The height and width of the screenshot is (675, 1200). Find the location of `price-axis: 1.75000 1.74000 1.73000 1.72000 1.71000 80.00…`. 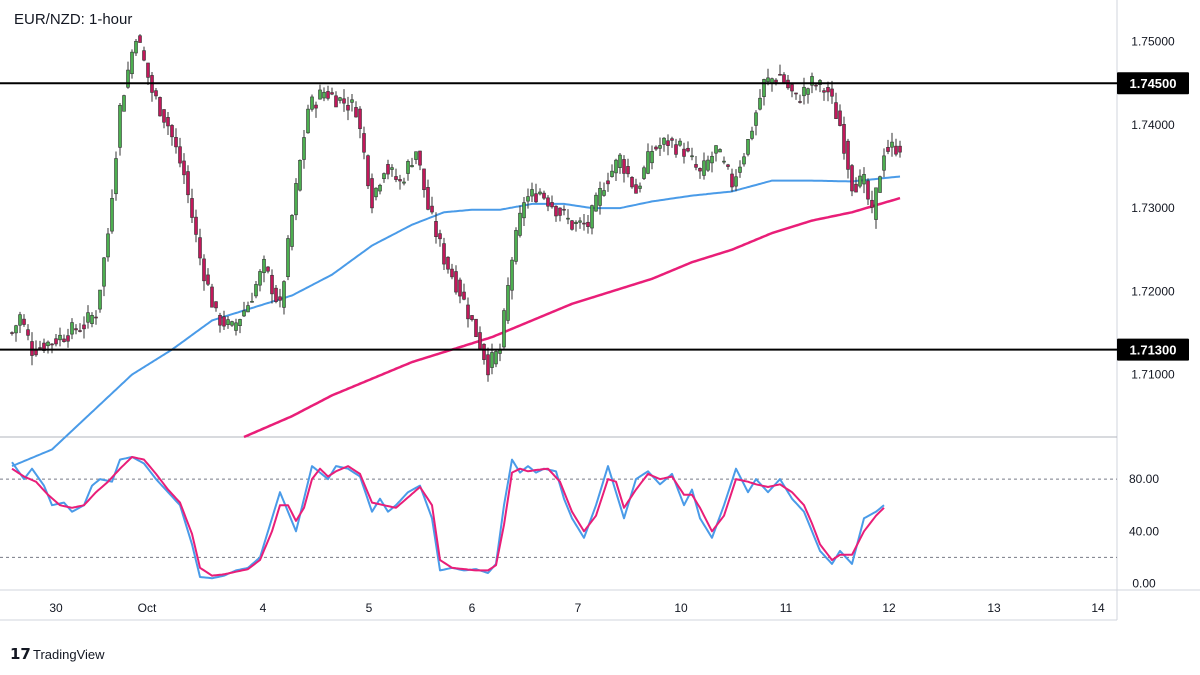

price-axis: 1.75000 1.74000 1.73000 1.72000 1.71000 80.00… is located at coordinates (1152, 313).